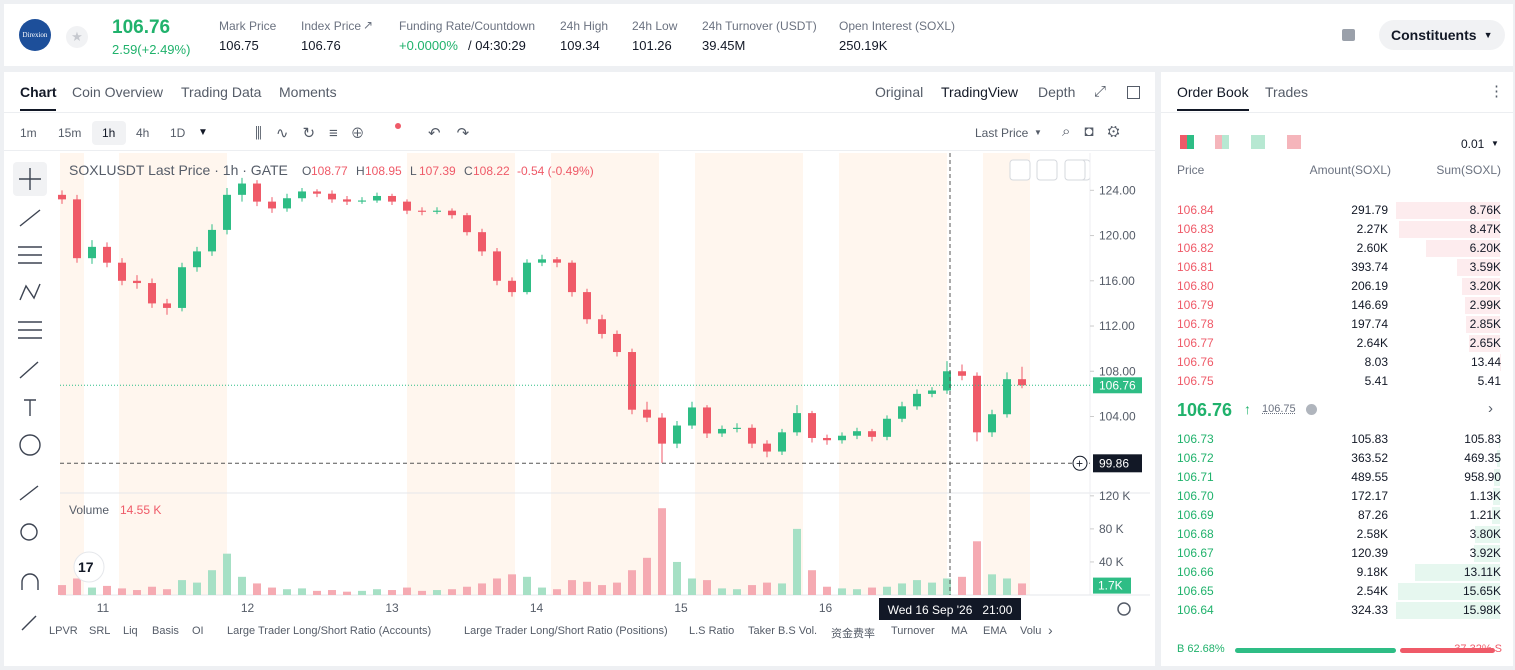  Describe the element at coordinates (329, 631) in the screenshot. I see `indicator: Large Trader Long/Short Ratio (Accounts)` at that location.